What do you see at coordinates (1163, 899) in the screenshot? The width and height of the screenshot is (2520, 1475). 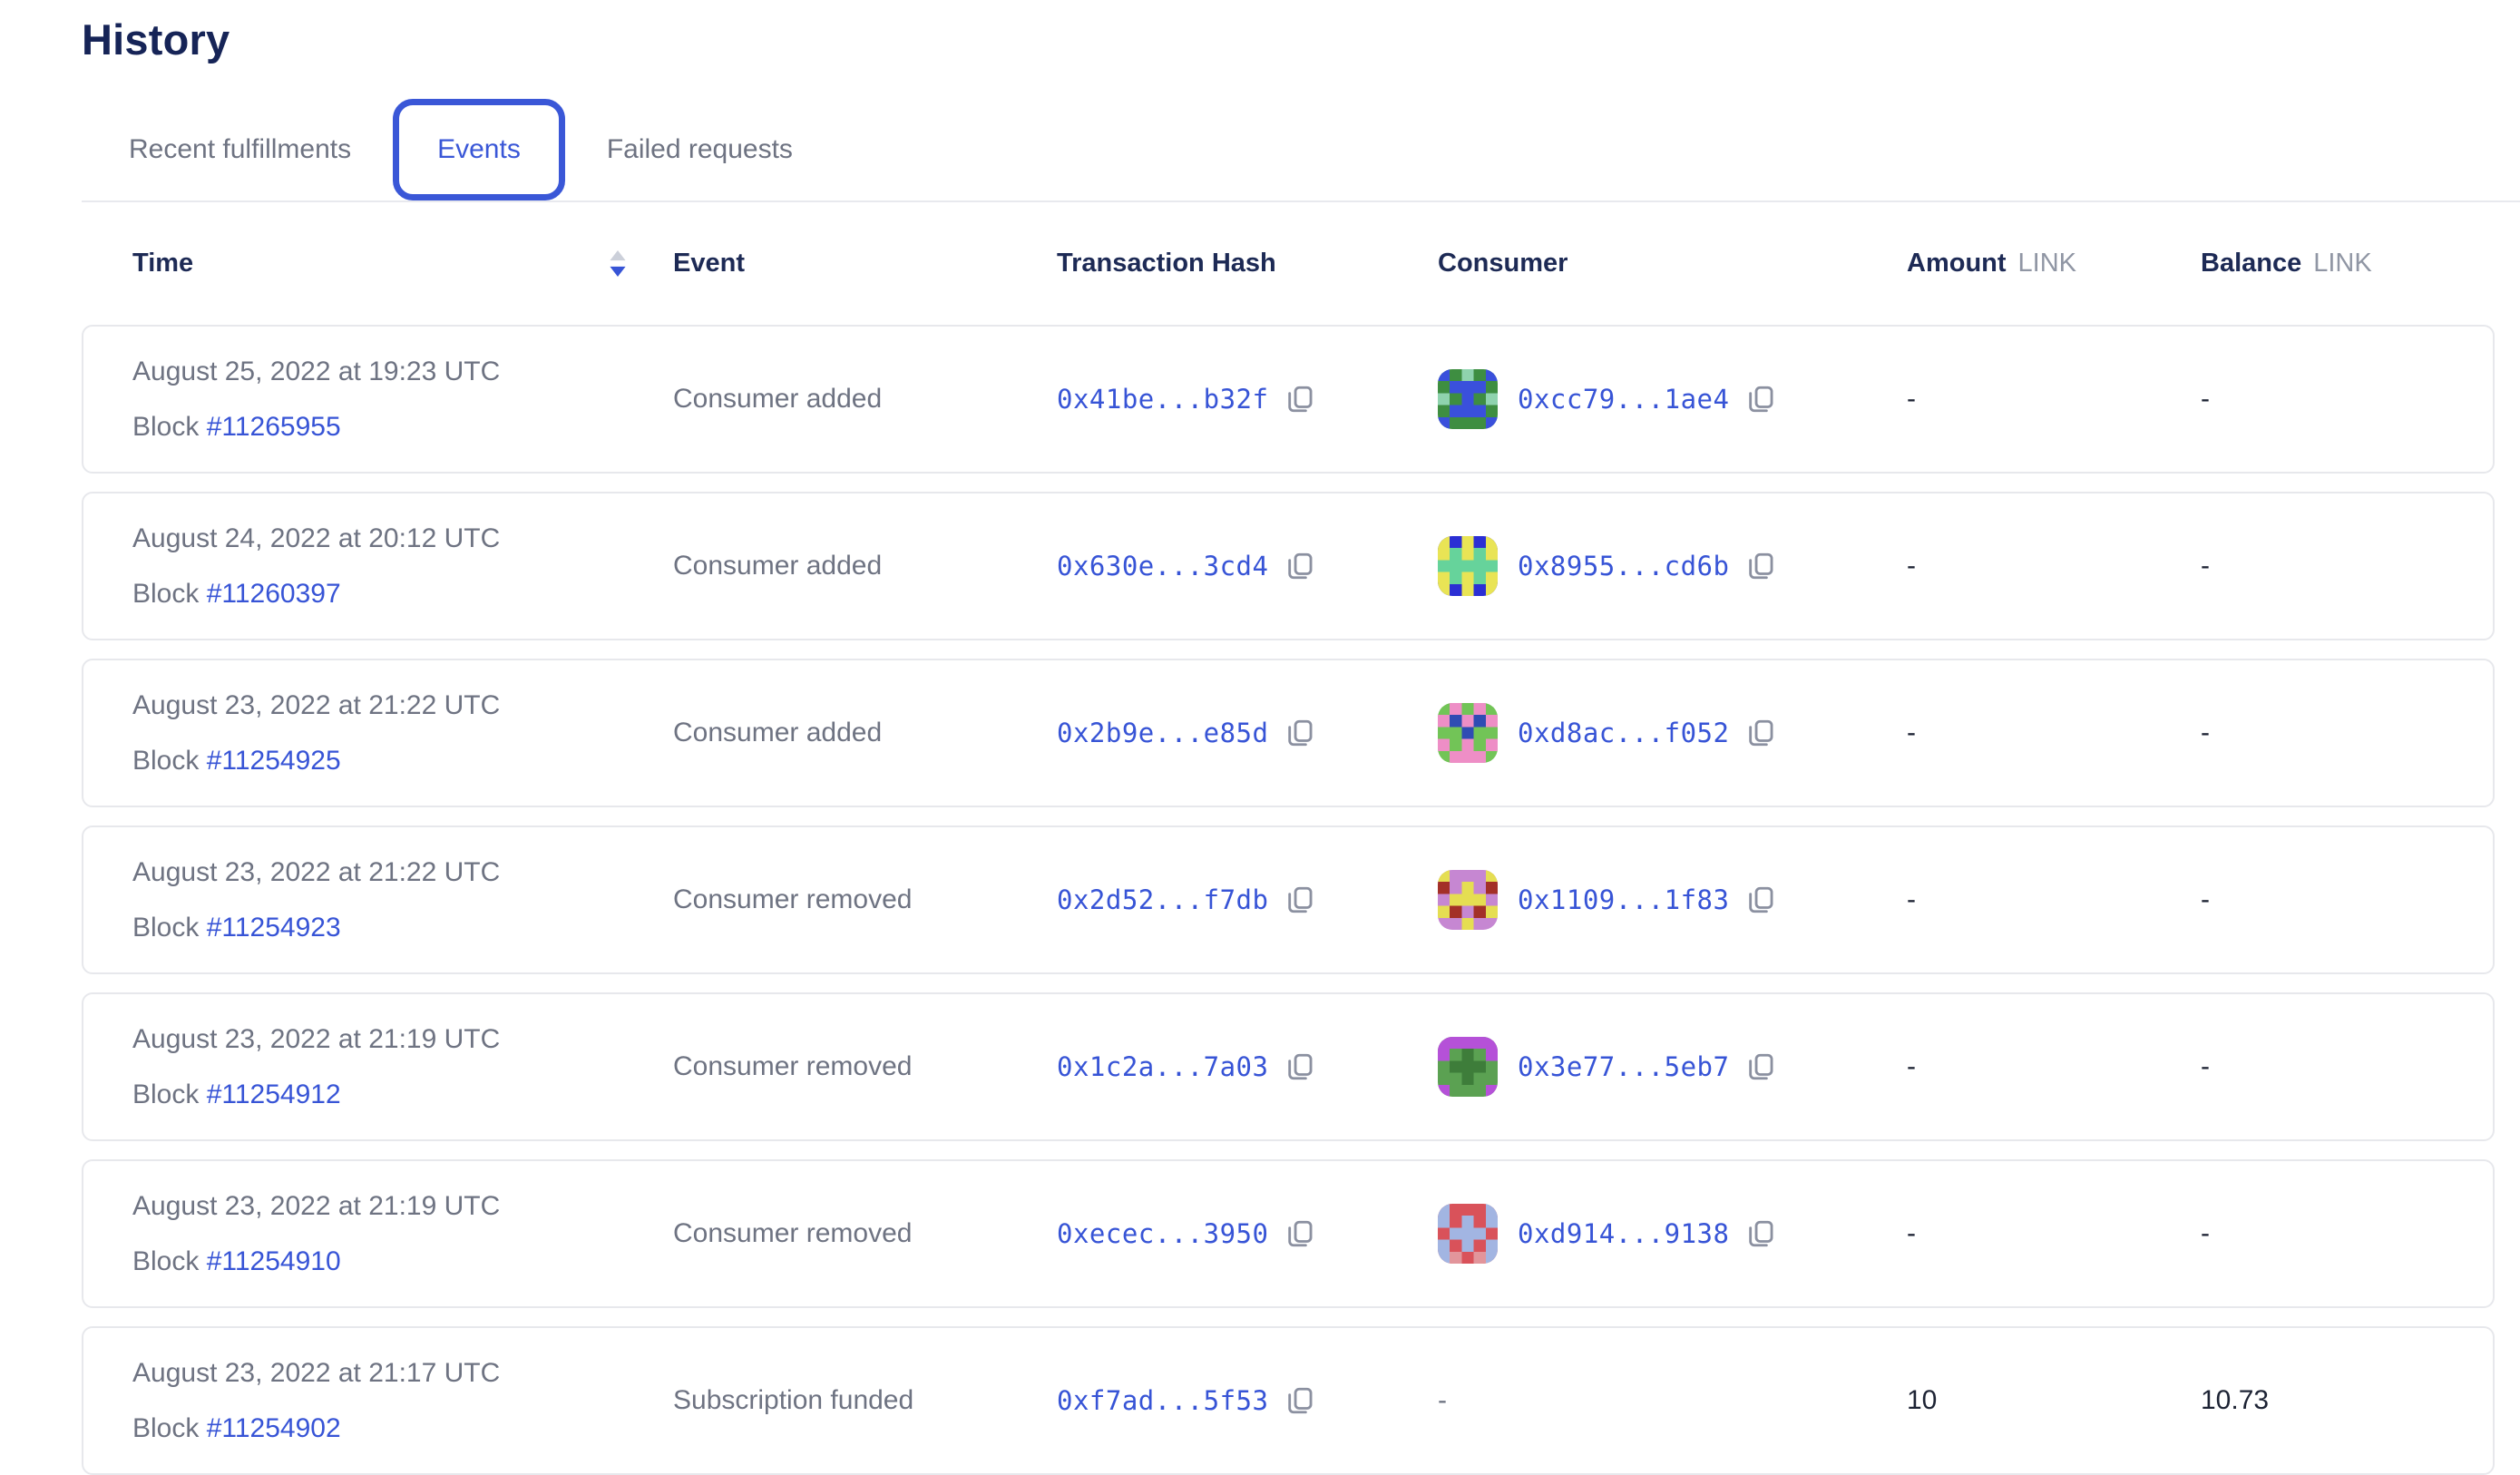 I see `transaction-hash-link: 0x2d52...f7db` at bounding box center [1163, 899].